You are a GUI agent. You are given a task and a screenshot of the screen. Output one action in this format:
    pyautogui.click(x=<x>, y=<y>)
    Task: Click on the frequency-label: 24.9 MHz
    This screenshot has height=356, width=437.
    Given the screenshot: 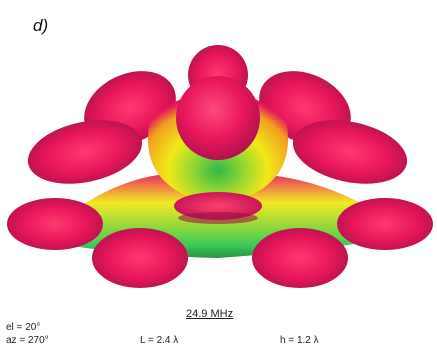 What is the action you would take?
    pyautogui.click(x=210, y=314)
    